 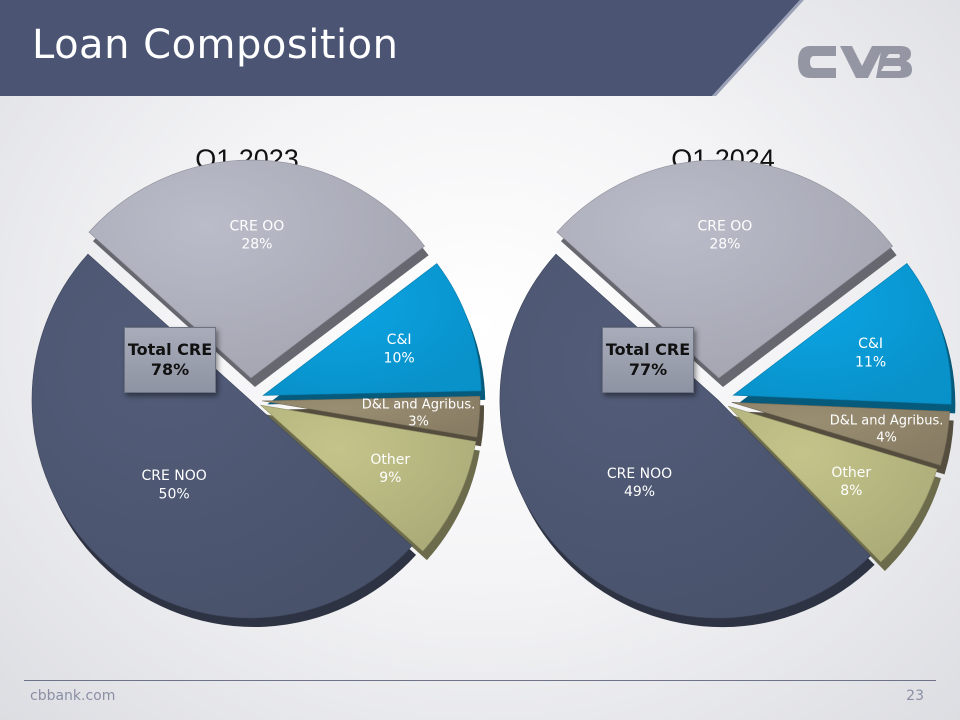 I want to click on footer-divider, so click(x=480, y=680).